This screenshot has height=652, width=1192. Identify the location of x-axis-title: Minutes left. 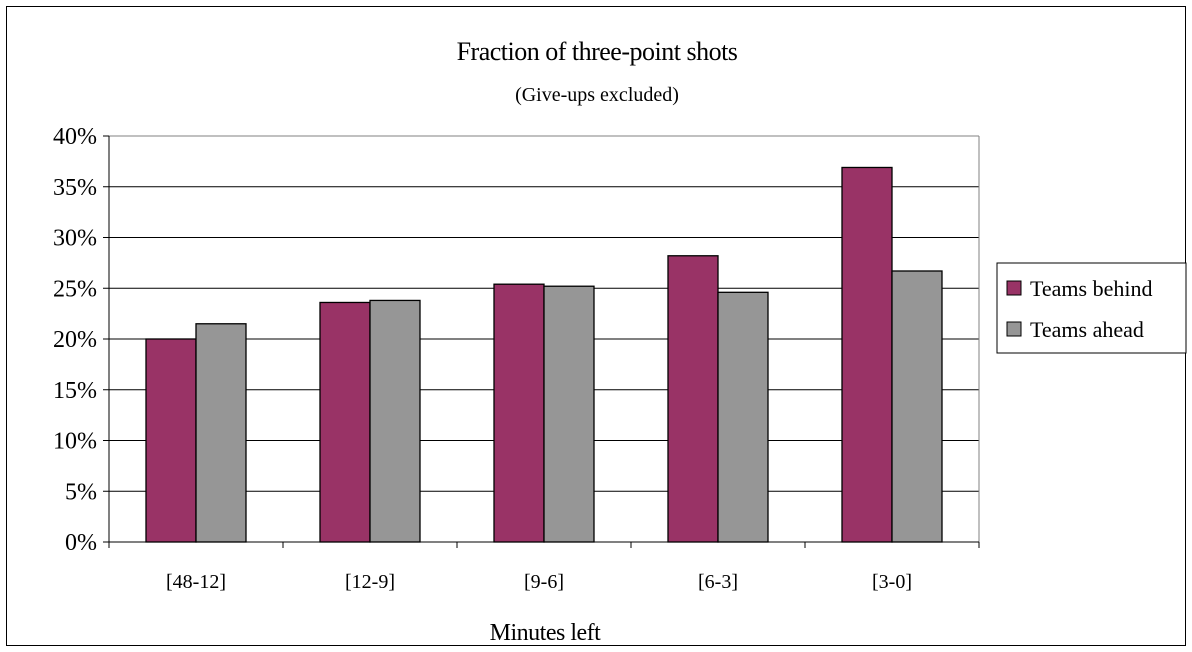
(545, 633).